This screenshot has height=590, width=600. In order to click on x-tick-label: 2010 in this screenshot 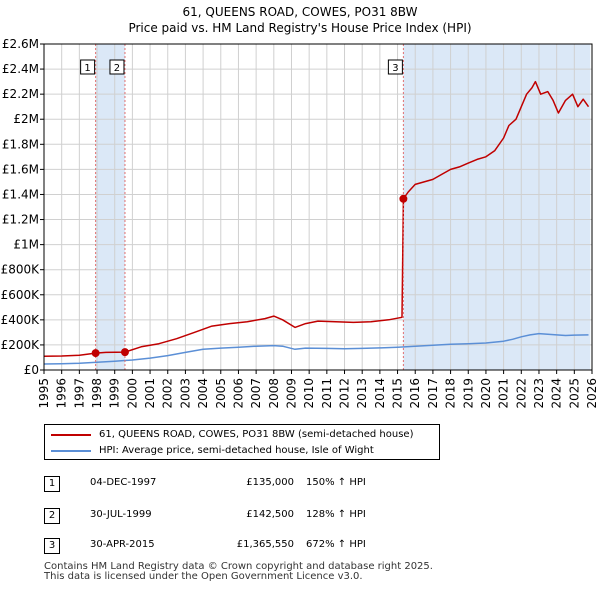, I will do `click(309, 393)`.